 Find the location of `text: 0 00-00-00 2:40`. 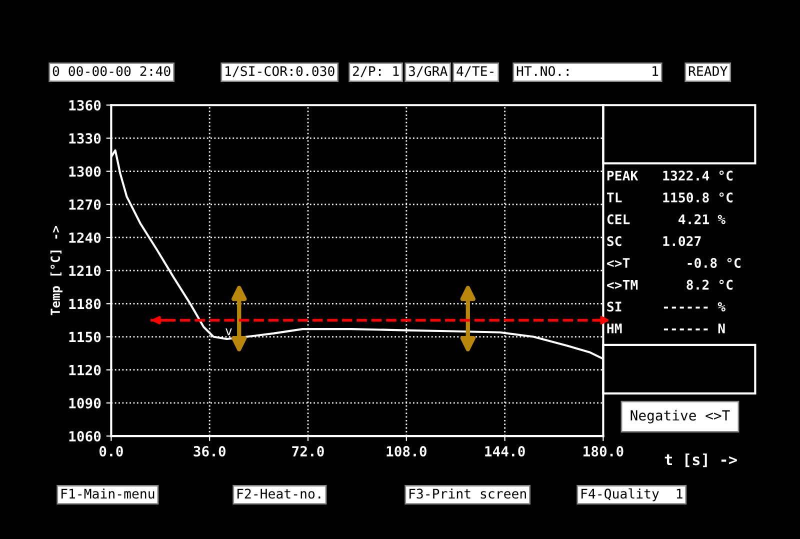

text: 0 00-00-00 2:40 is located at coordinates (111, 71).